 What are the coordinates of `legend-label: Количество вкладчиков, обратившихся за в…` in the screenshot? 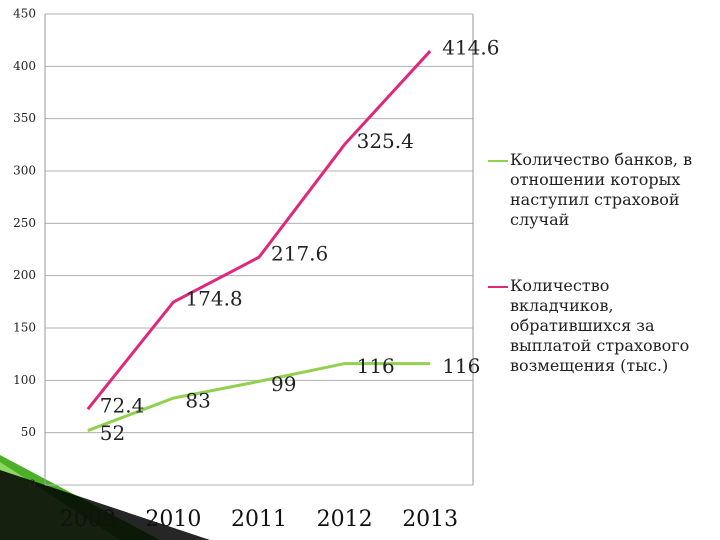 It's located at (600, 325).